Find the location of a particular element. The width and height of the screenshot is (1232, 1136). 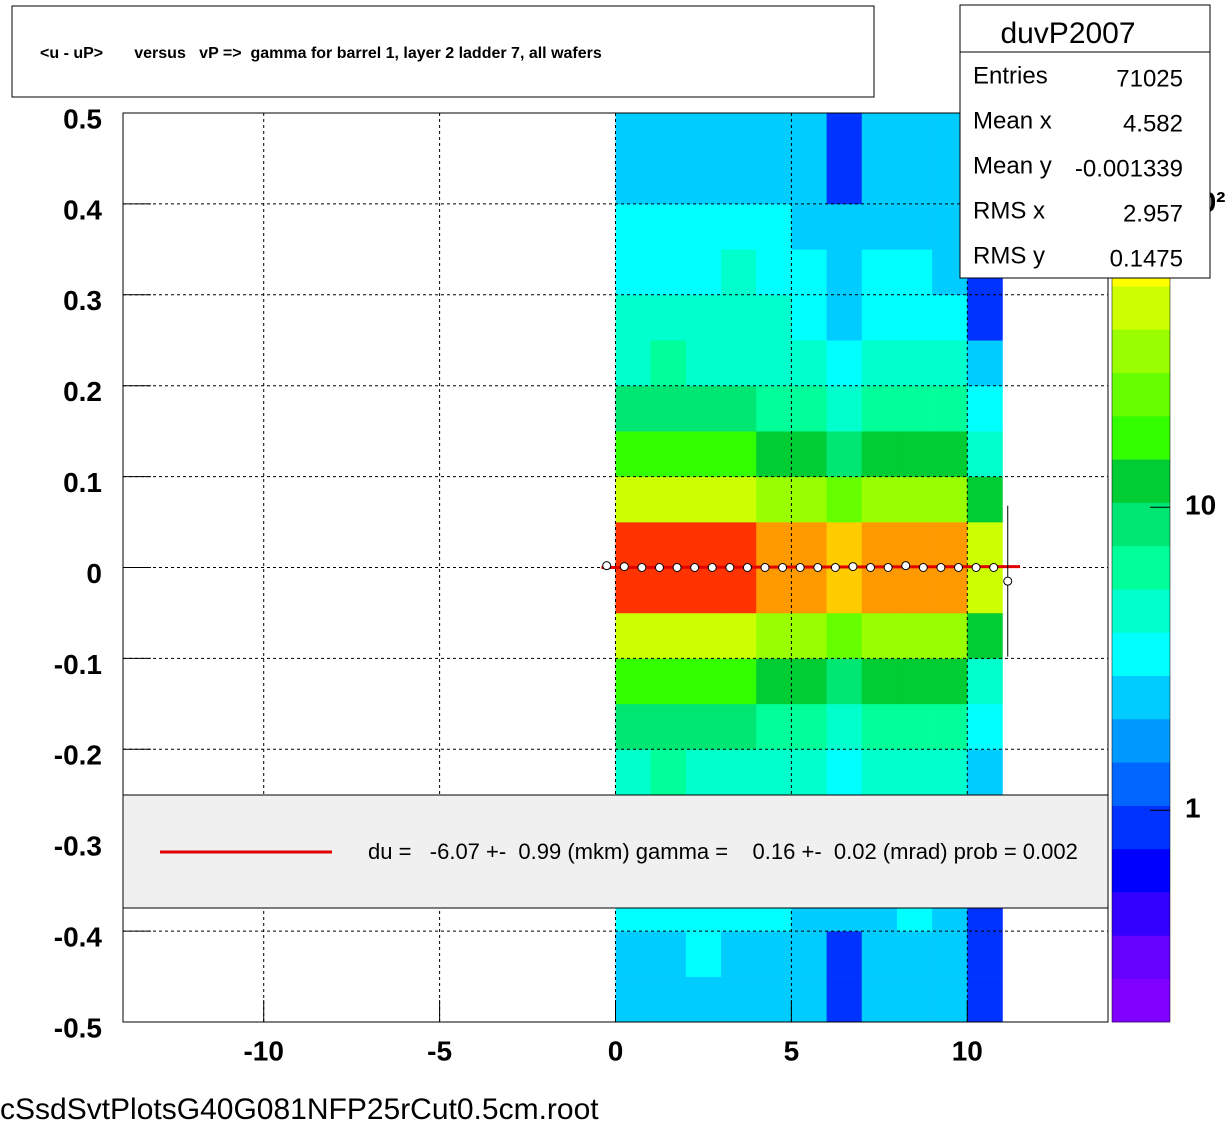

stats-title: duvP2007 is located at coordinates (1067, 33).